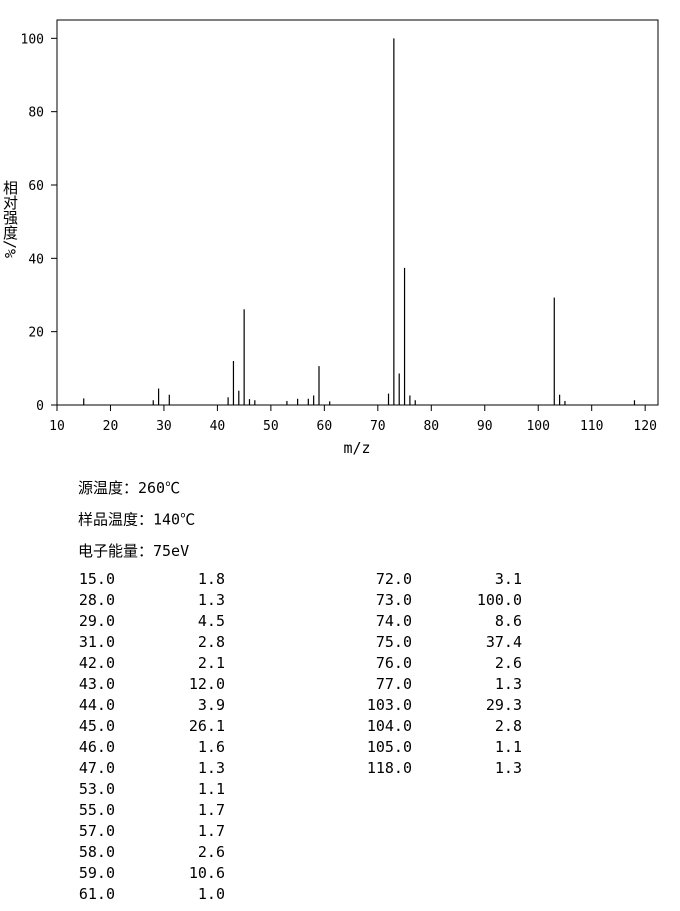 The image size is (680, 911). What do you see at coordinates (97, 705) in the screenshot?
I see `mz-cell: 44.0` at bounding box center [97, 705].